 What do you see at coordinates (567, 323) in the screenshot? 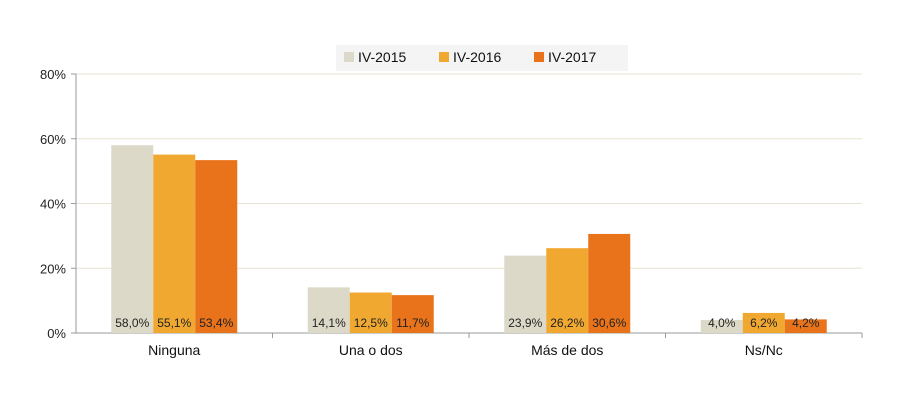
I see `data-label: 26,2%` at bounding box center [567, 323].